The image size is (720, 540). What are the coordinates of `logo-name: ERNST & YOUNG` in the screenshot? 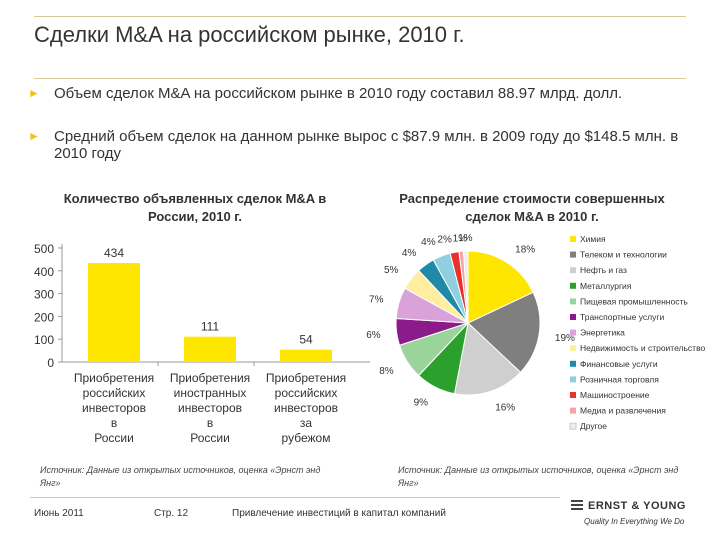 It's located at (637, 506).